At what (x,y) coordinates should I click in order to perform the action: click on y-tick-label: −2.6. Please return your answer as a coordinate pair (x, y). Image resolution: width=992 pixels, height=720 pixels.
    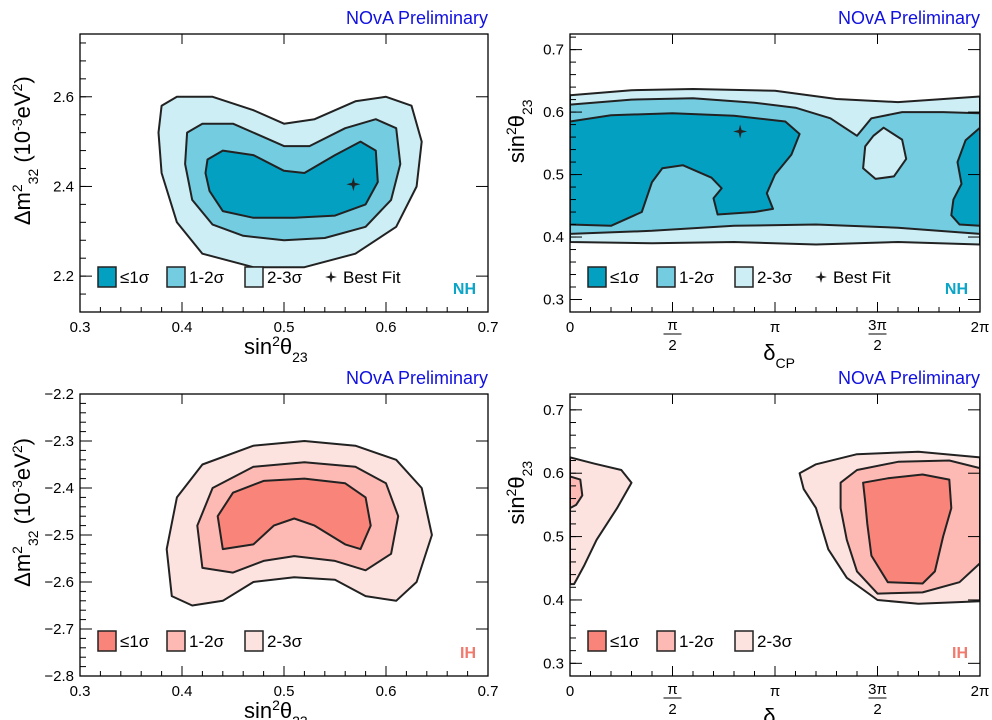
    Looking at the image, I should click on (59, 582).